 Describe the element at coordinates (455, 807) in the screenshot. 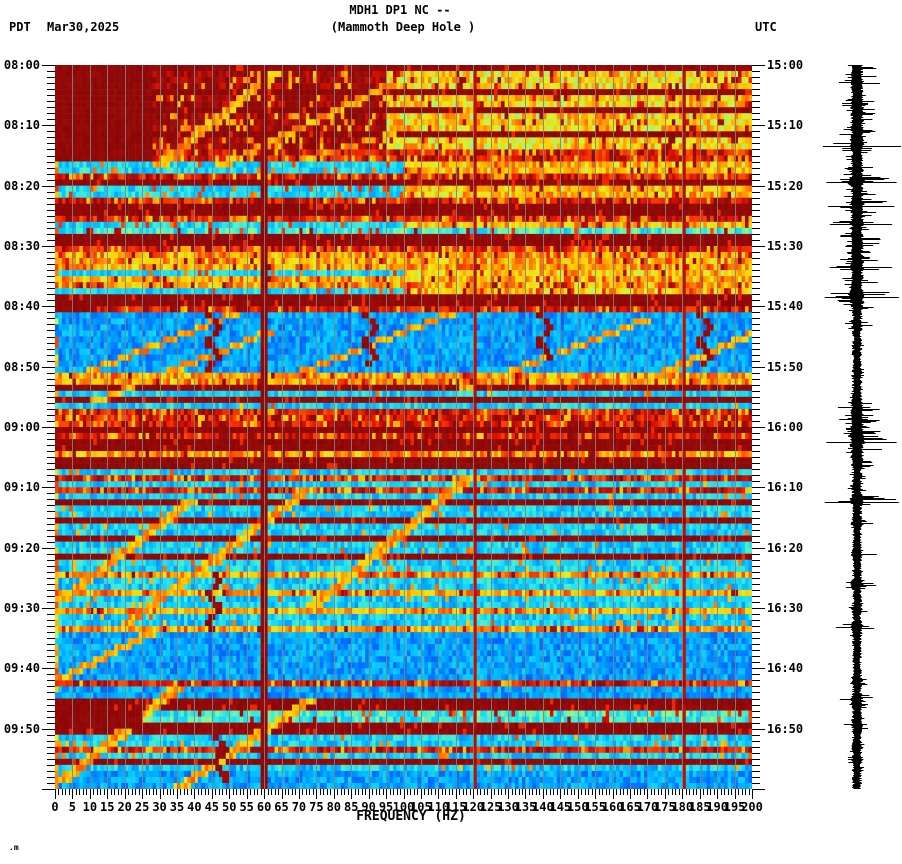

I see `freq-tick-label: 115` at that location.